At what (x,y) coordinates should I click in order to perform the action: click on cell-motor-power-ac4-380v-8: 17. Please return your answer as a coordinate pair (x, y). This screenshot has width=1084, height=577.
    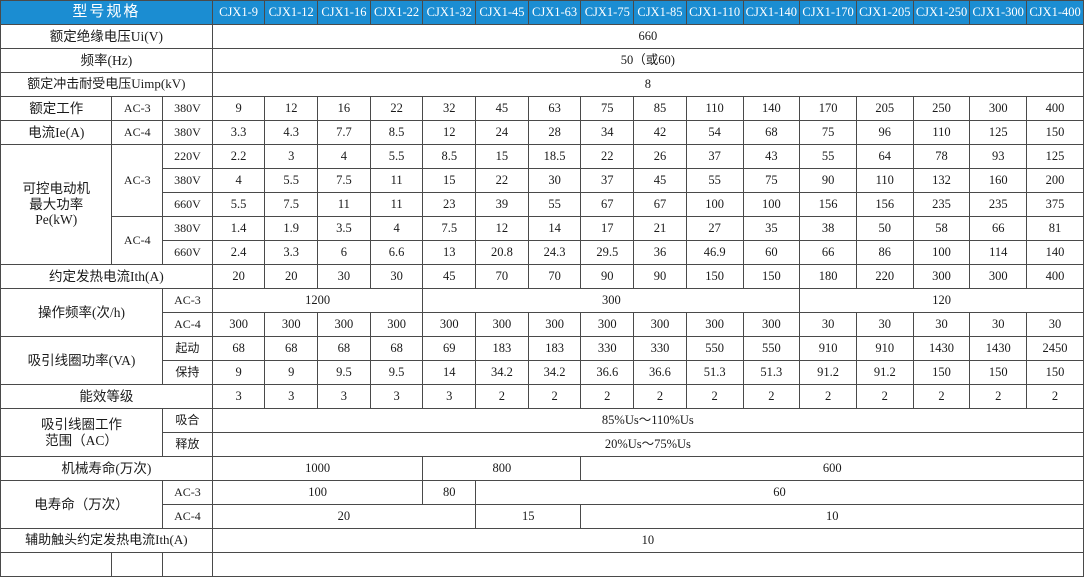
    Looking at the image, I should click on (607, 228).